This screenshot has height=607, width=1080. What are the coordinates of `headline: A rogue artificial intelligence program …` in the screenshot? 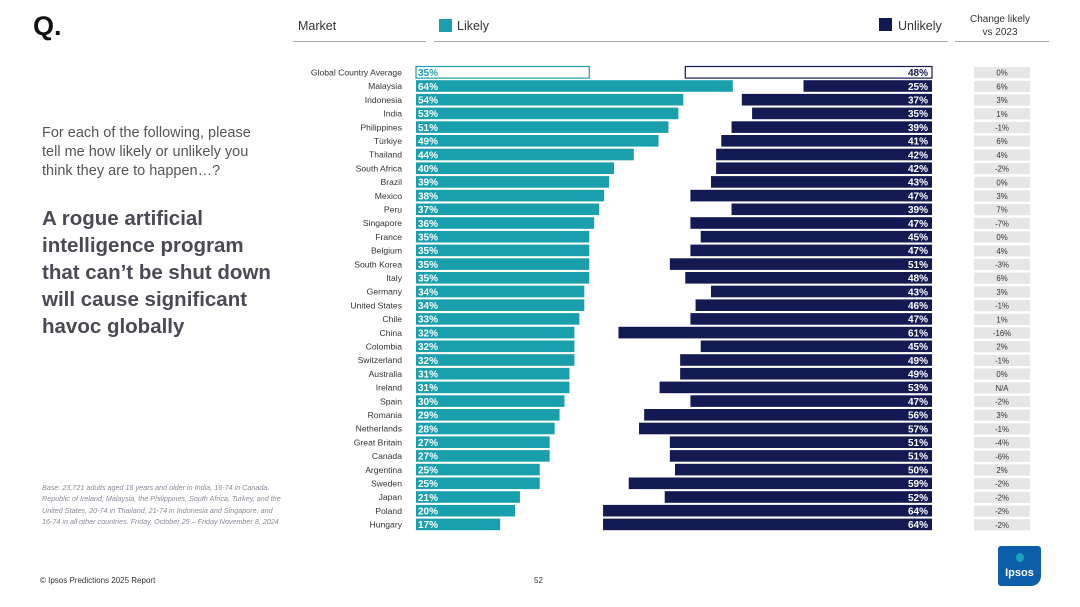 It's located at (156, 272).